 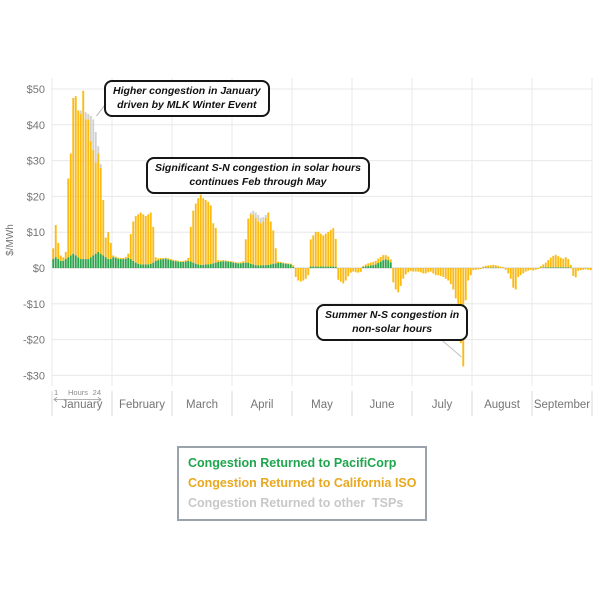 I want to click on bars-february, so click(x=142, y=240).